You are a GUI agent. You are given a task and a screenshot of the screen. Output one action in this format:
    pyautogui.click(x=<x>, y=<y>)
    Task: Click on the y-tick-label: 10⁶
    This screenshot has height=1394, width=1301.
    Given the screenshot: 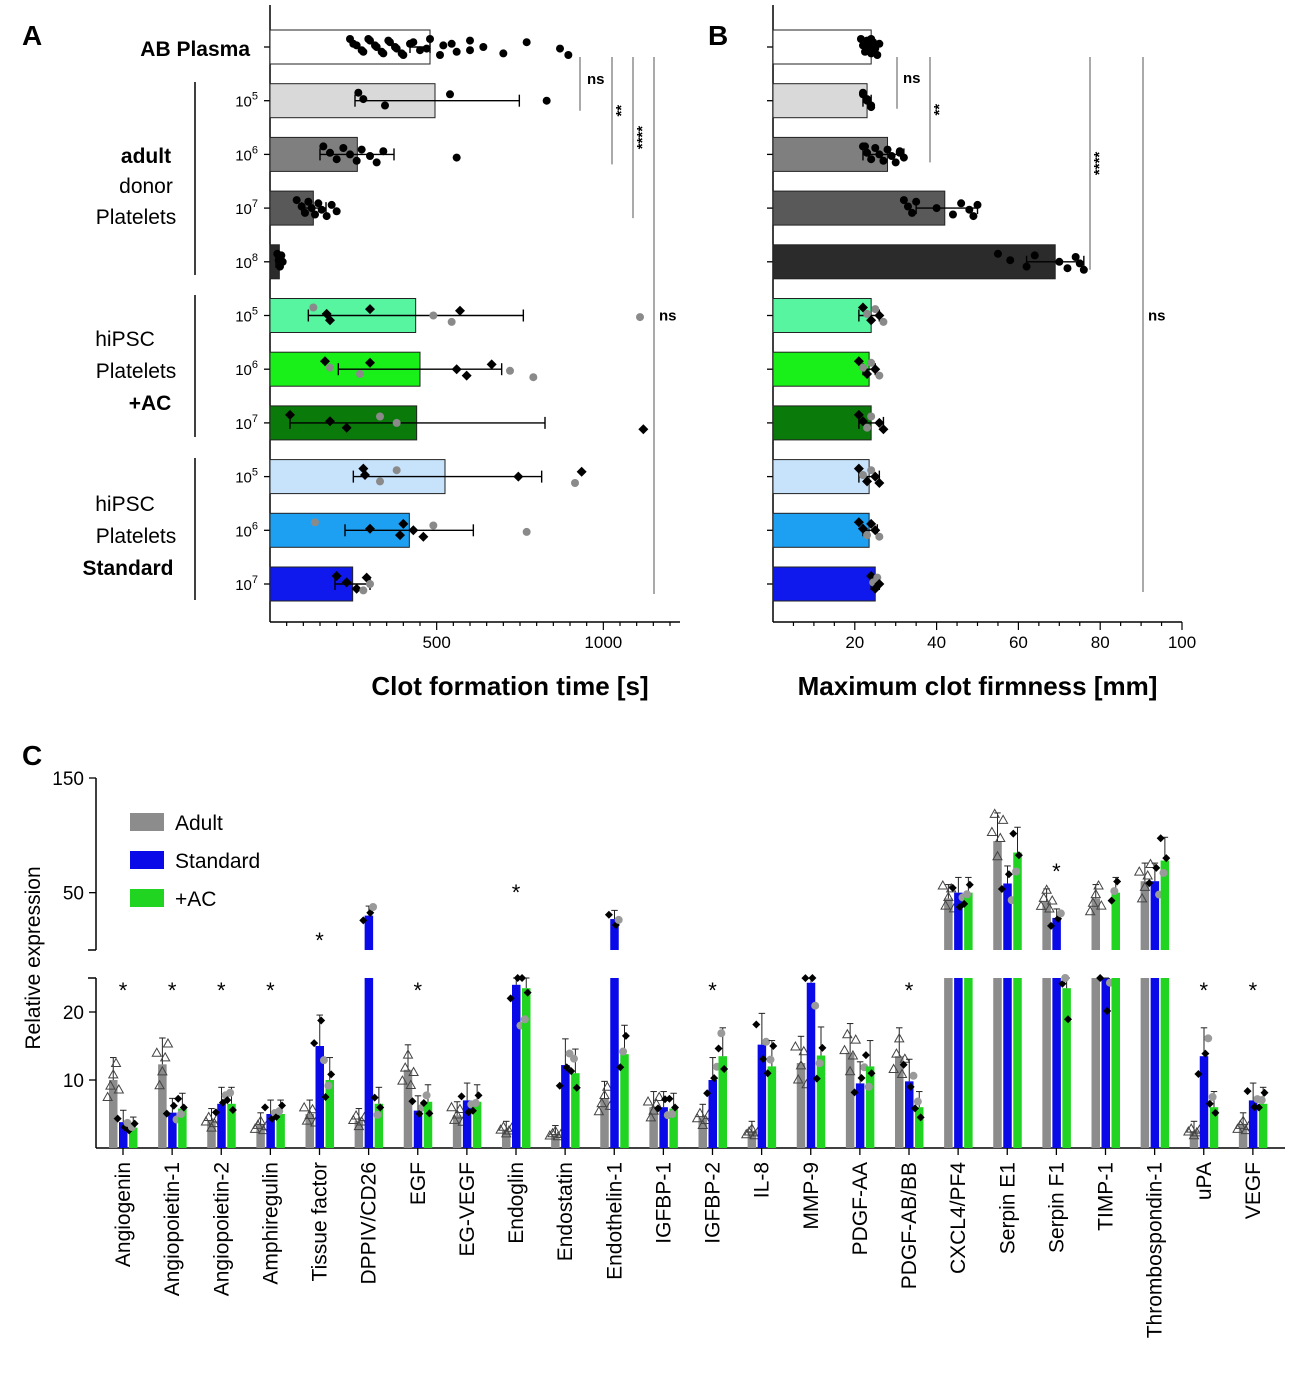 What is the action you would take?
    pyautogui.click(x=246, y=154)
    